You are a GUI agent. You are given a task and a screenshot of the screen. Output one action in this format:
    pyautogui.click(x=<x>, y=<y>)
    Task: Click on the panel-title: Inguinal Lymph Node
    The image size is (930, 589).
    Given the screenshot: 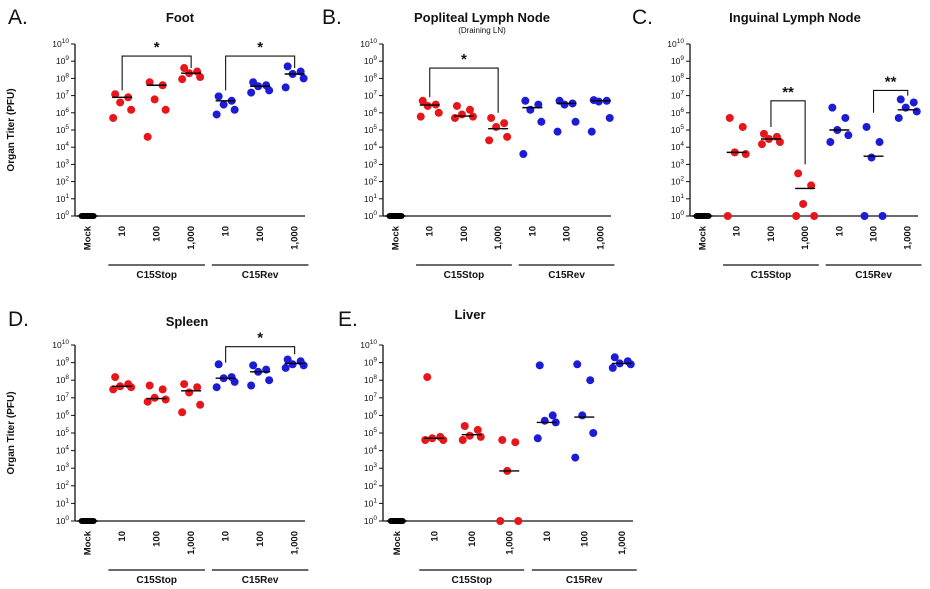 What is the action you would take?
    pyautogui.click(x=795, y=17)
    